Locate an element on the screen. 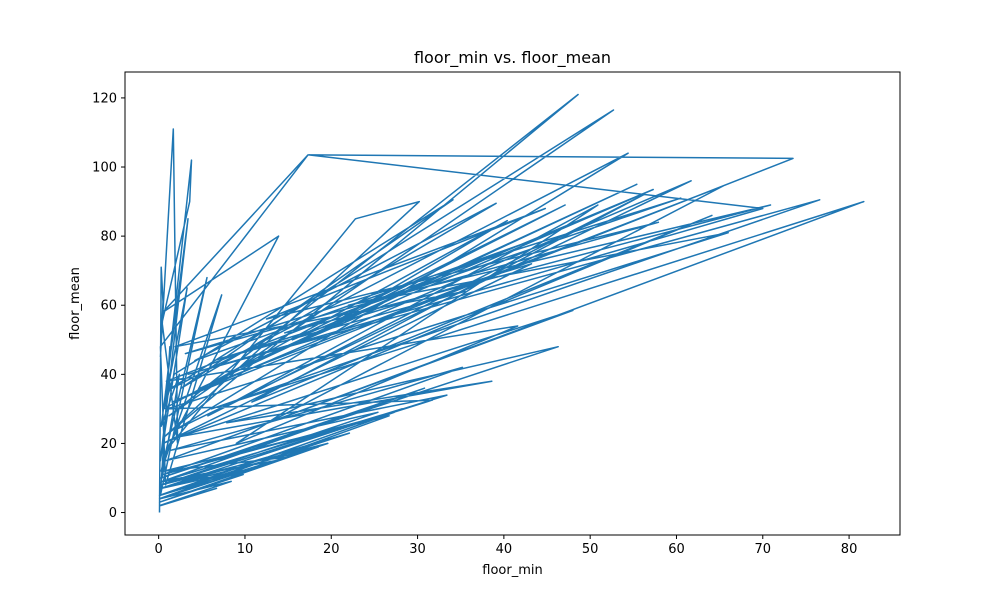 The height and width of the screenshot is (605, 1000). x-axis-label: floor_min is located at coordinates (512, 570).